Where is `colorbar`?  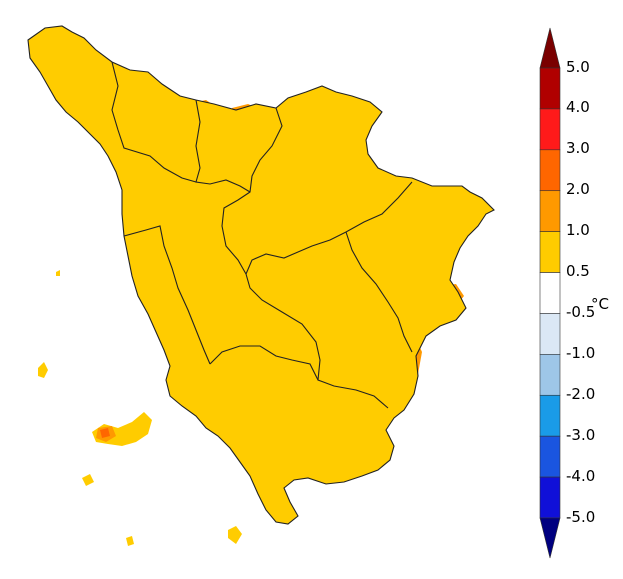
colorbar is located at coordinates (550, 293).